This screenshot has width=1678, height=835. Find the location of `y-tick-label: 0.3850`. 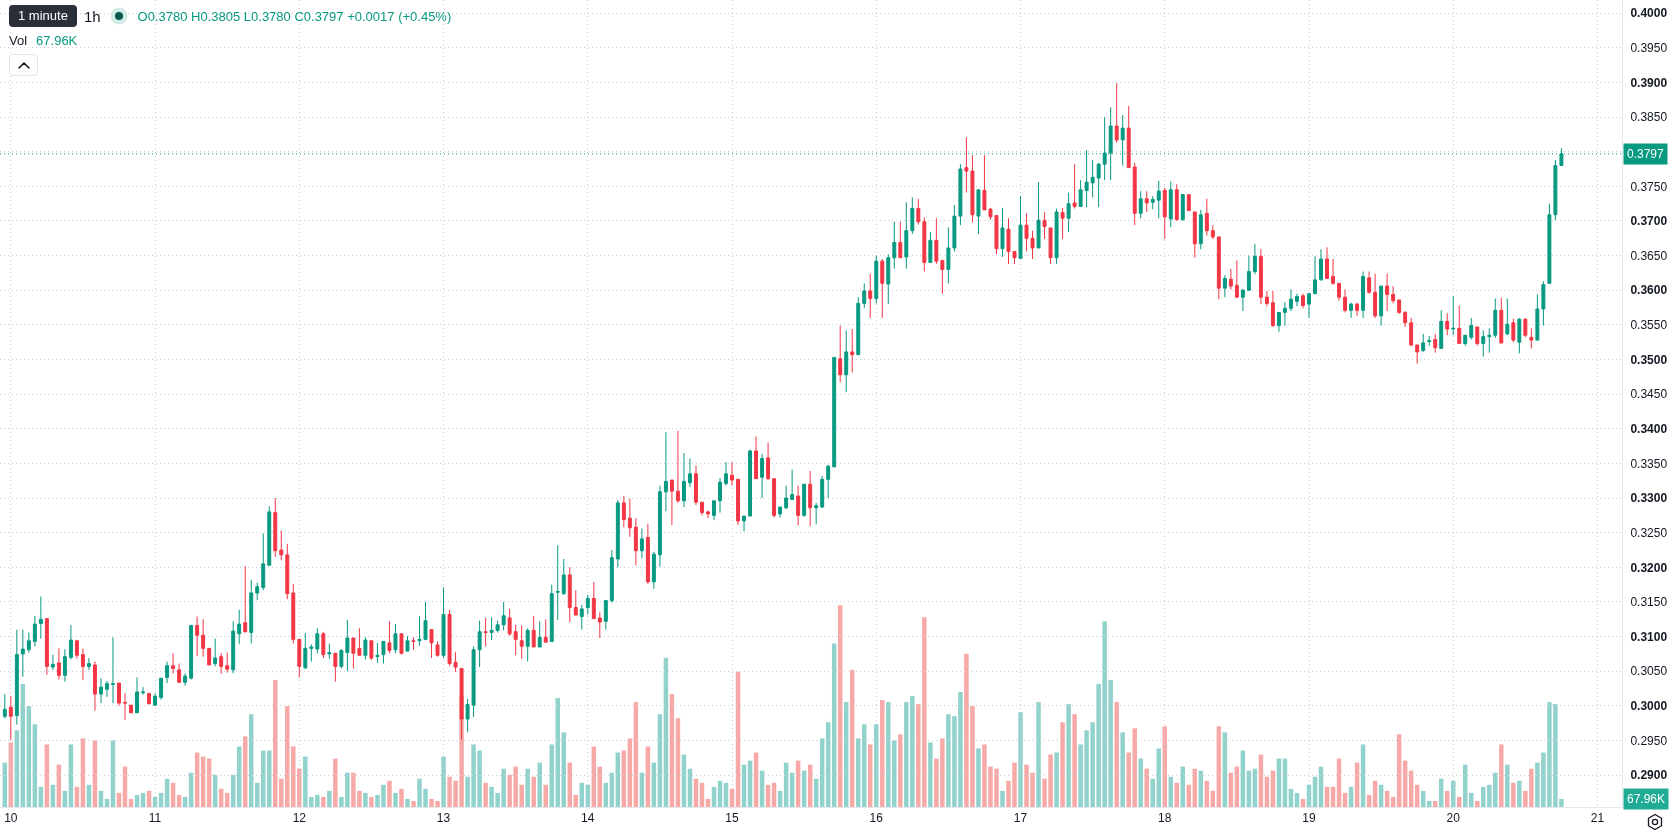

y-tick-label: 0.3850 is located at coordinates (1649, 117).